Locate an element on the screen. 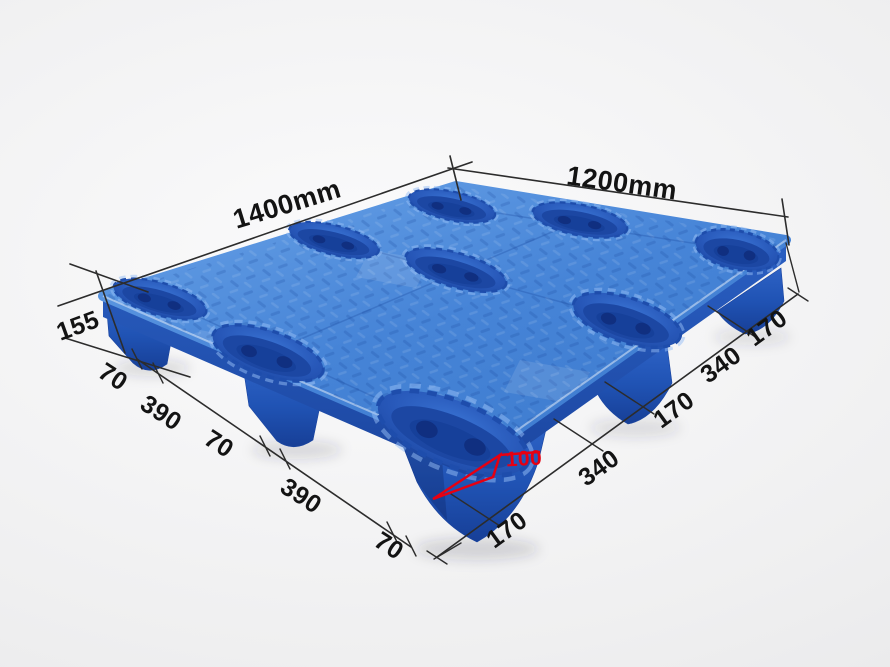 This screenshot has width=890, height=667. dim-line-length is located at coordinates (265, 234).